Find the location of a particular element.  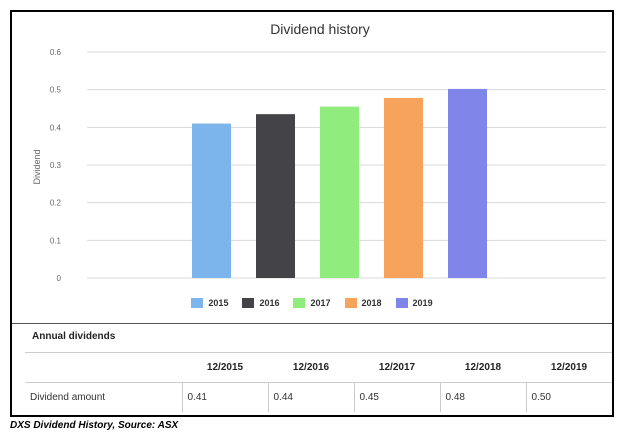

y-tick-label: 0.1 is located at coordinates (56, 240).